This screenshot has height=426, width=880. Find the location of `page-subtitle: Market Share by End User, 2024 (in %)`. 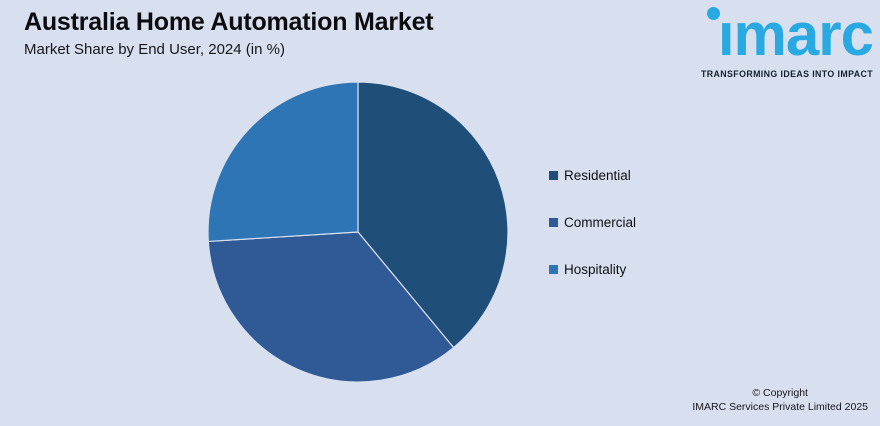

page-subtitle: Market Share by End User, 2024 (in %) is located at coordinates (154, 49).